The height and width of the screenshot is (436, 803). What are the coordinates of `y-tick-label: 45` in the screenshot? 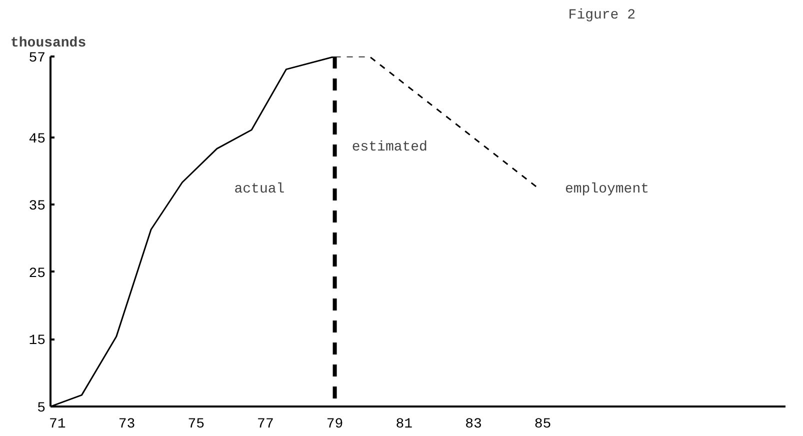 It's located at (37, 139).